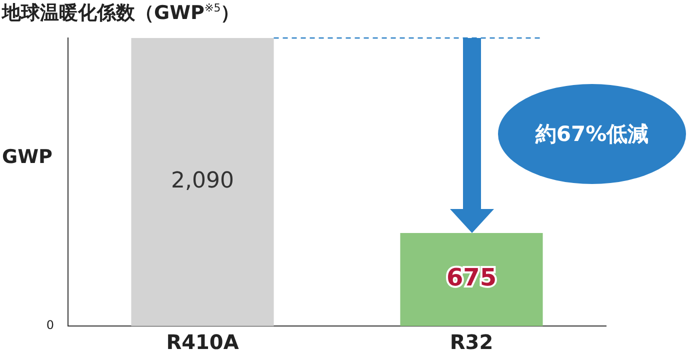 Image resolution: width=690 pixels, height=362 pixels. I want to click on data-label: 2,090, so click(202, 181).